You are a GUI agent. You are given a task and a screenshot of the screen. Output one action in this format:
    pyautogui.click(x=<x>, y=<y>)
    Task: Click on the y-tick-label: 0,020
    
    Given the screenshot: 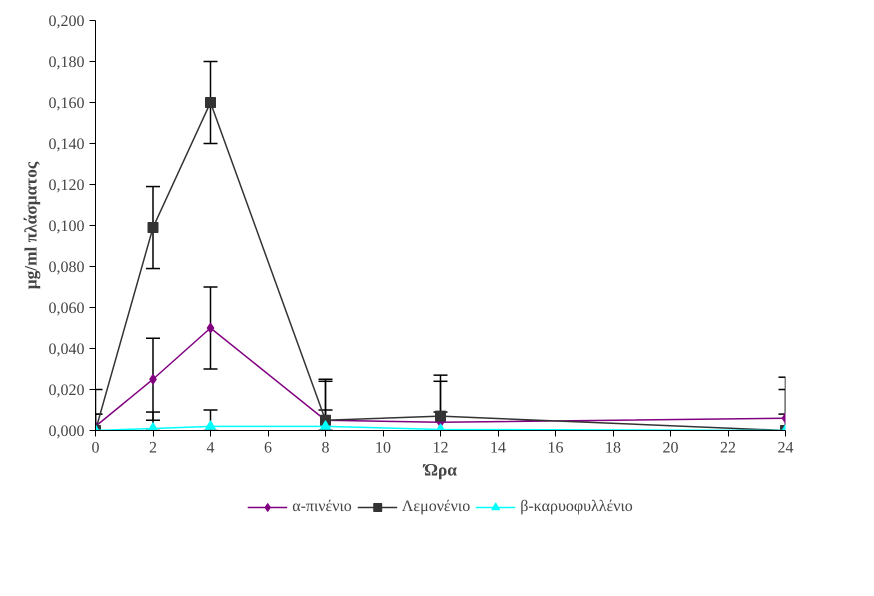 What is the action you would take?
    pyautogui.click(x=66, y=390)
    